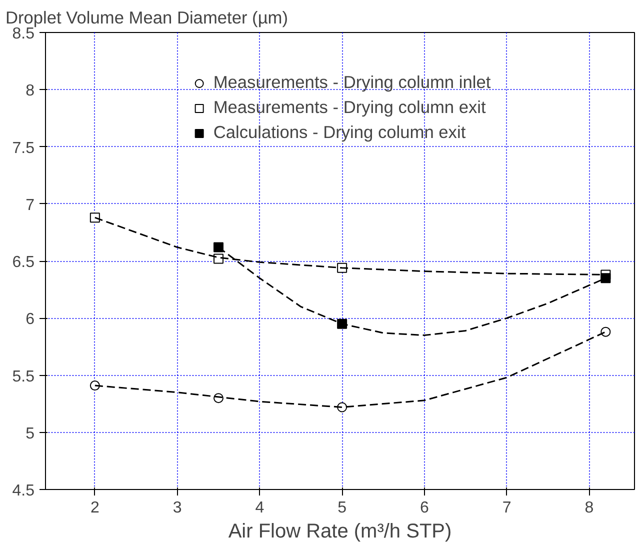 The image size is (639, 545). Describe the element at coordinates (30, 319) in the screenshot. I see `y-tick-label: 6` at that location.